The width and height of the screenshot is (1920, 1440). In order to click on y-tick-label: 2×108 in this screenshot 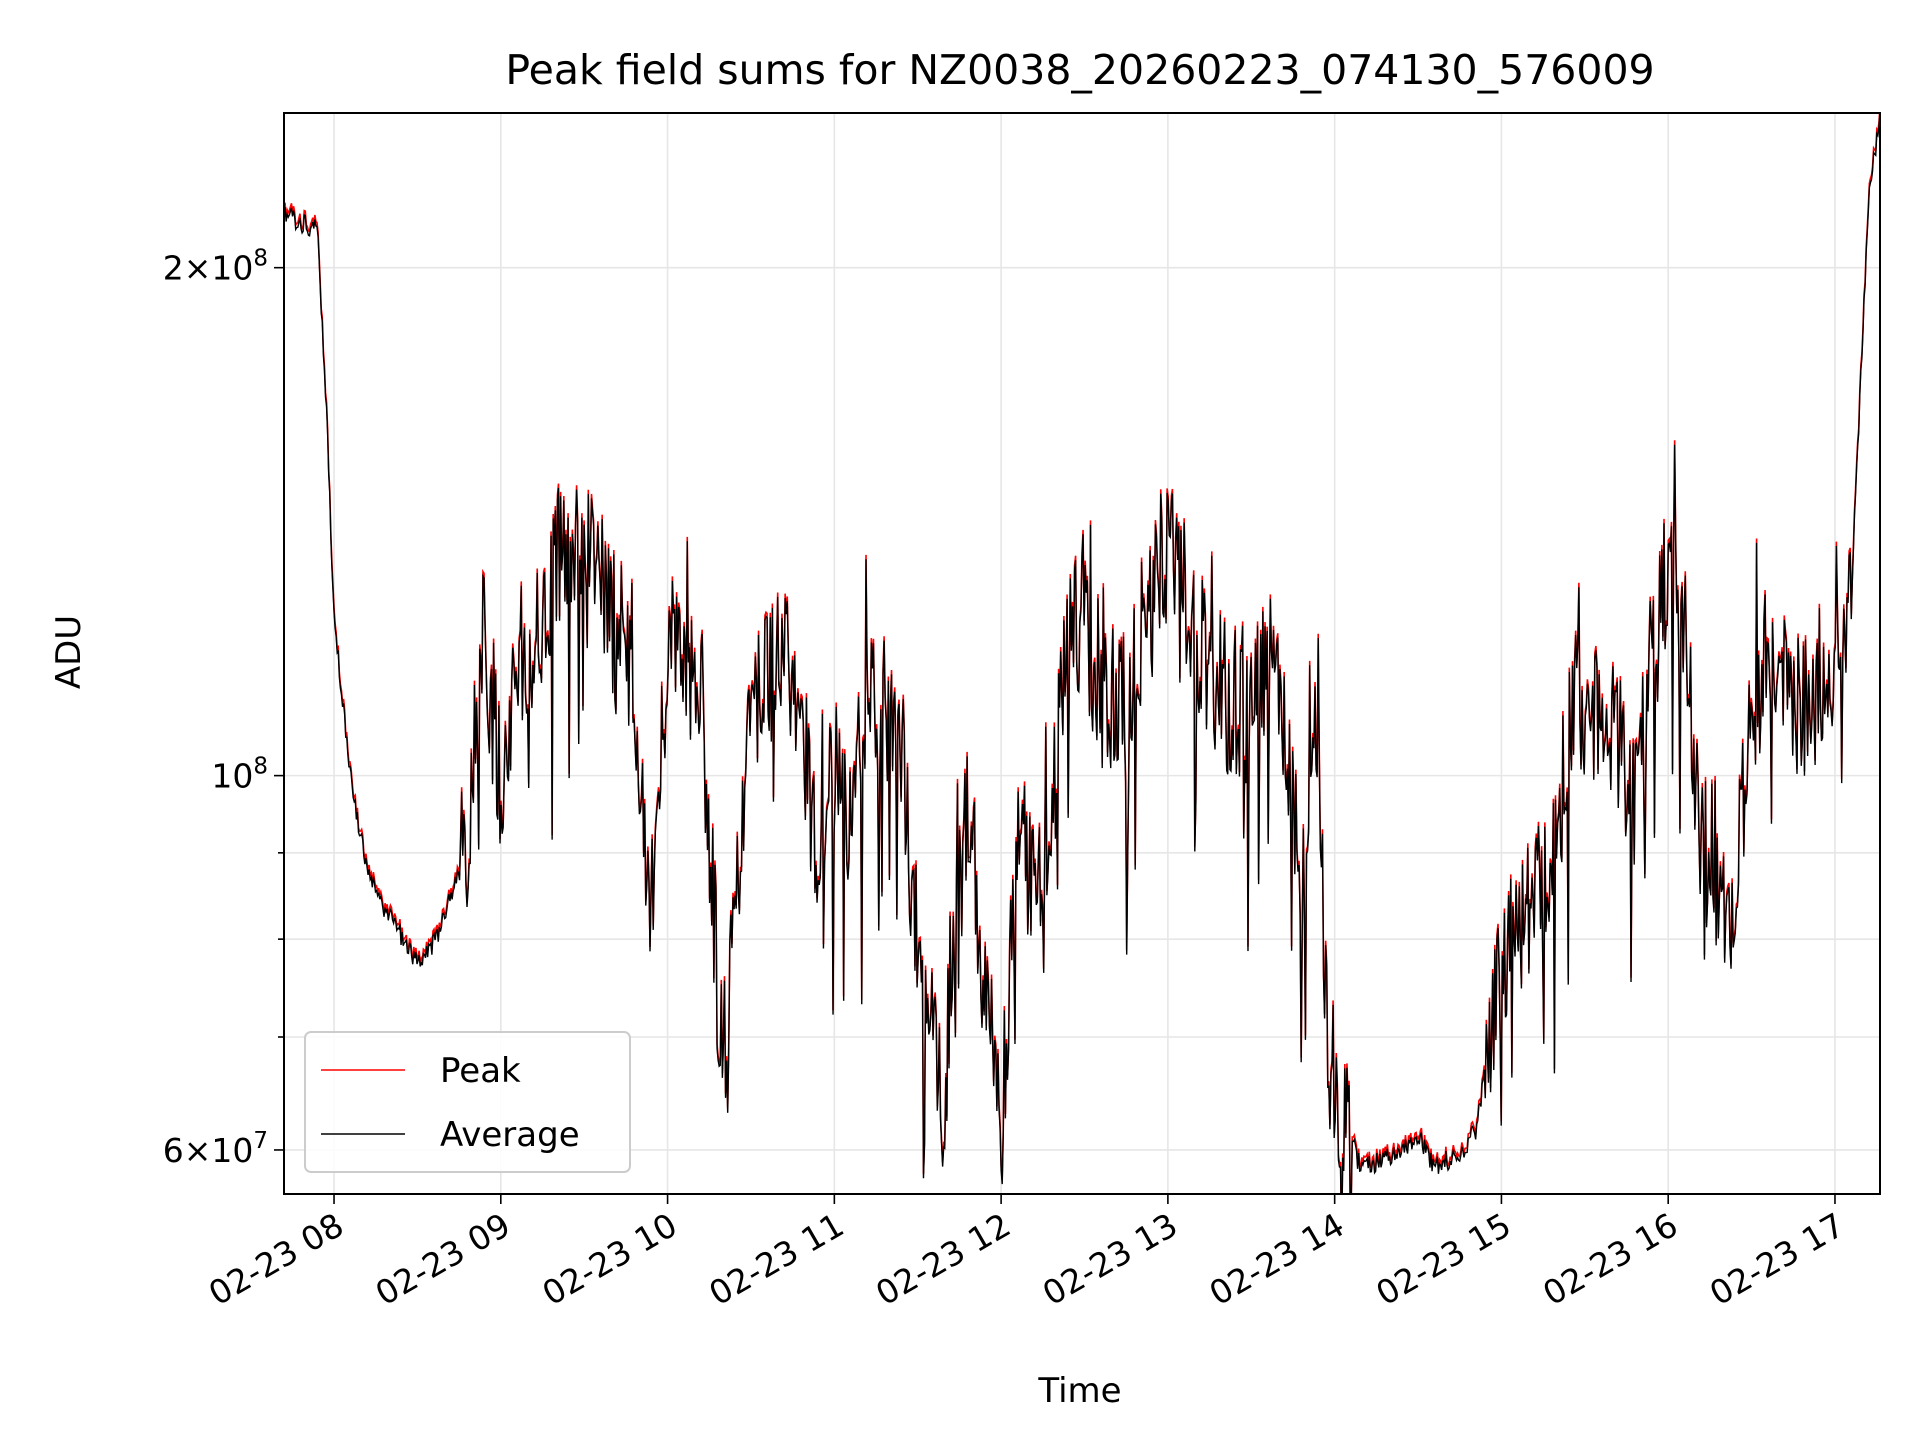, I will do `click(215, 267)`.